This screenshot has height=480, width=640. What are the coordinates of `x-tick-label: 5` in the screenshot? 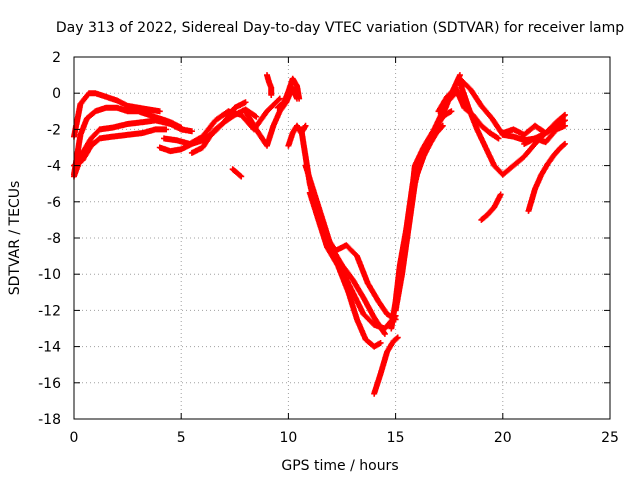 It's located at (181, 438).